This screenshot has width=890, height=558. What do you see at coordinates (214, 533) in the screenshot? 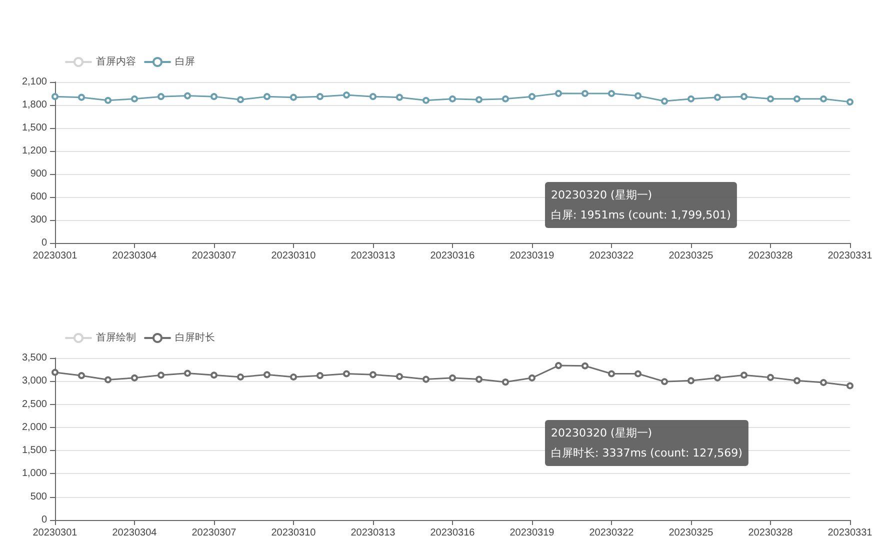
I see `x-tick-label: 20230307` at bounding box center [214, 533].